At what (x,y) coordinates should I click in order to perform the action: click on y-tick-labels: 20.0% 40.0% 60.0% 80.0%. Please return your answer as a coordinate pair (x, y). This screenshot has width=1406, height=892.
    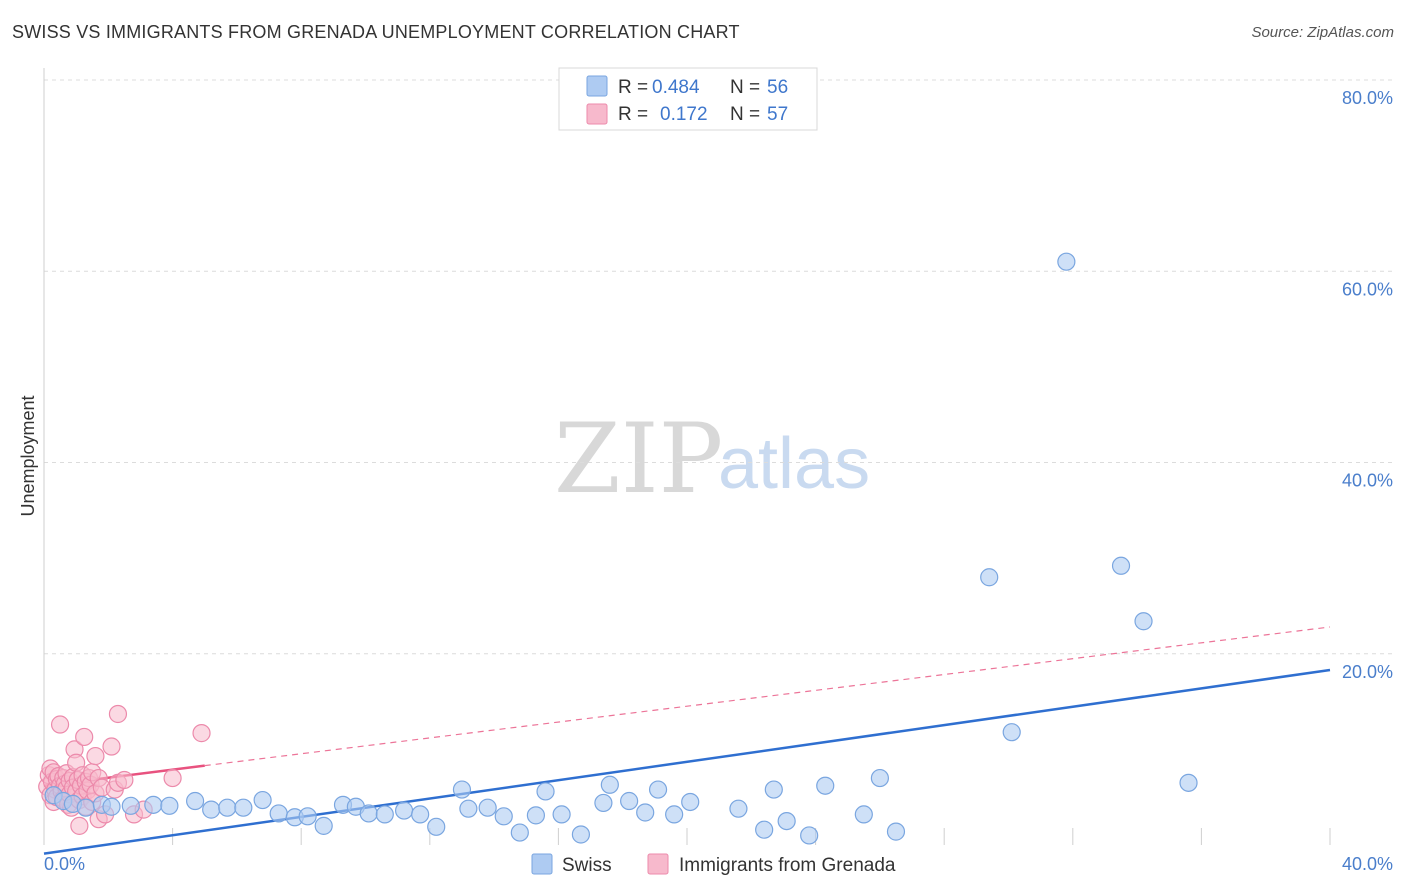
    Looking at the image, I should click on (1367, 385).